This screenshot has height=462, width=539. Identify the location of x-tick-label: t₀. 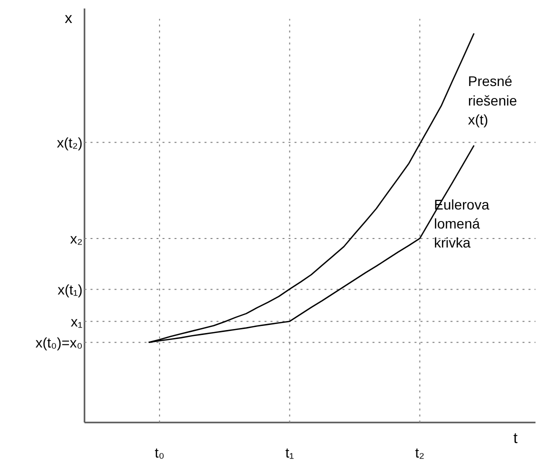
(159, 452).